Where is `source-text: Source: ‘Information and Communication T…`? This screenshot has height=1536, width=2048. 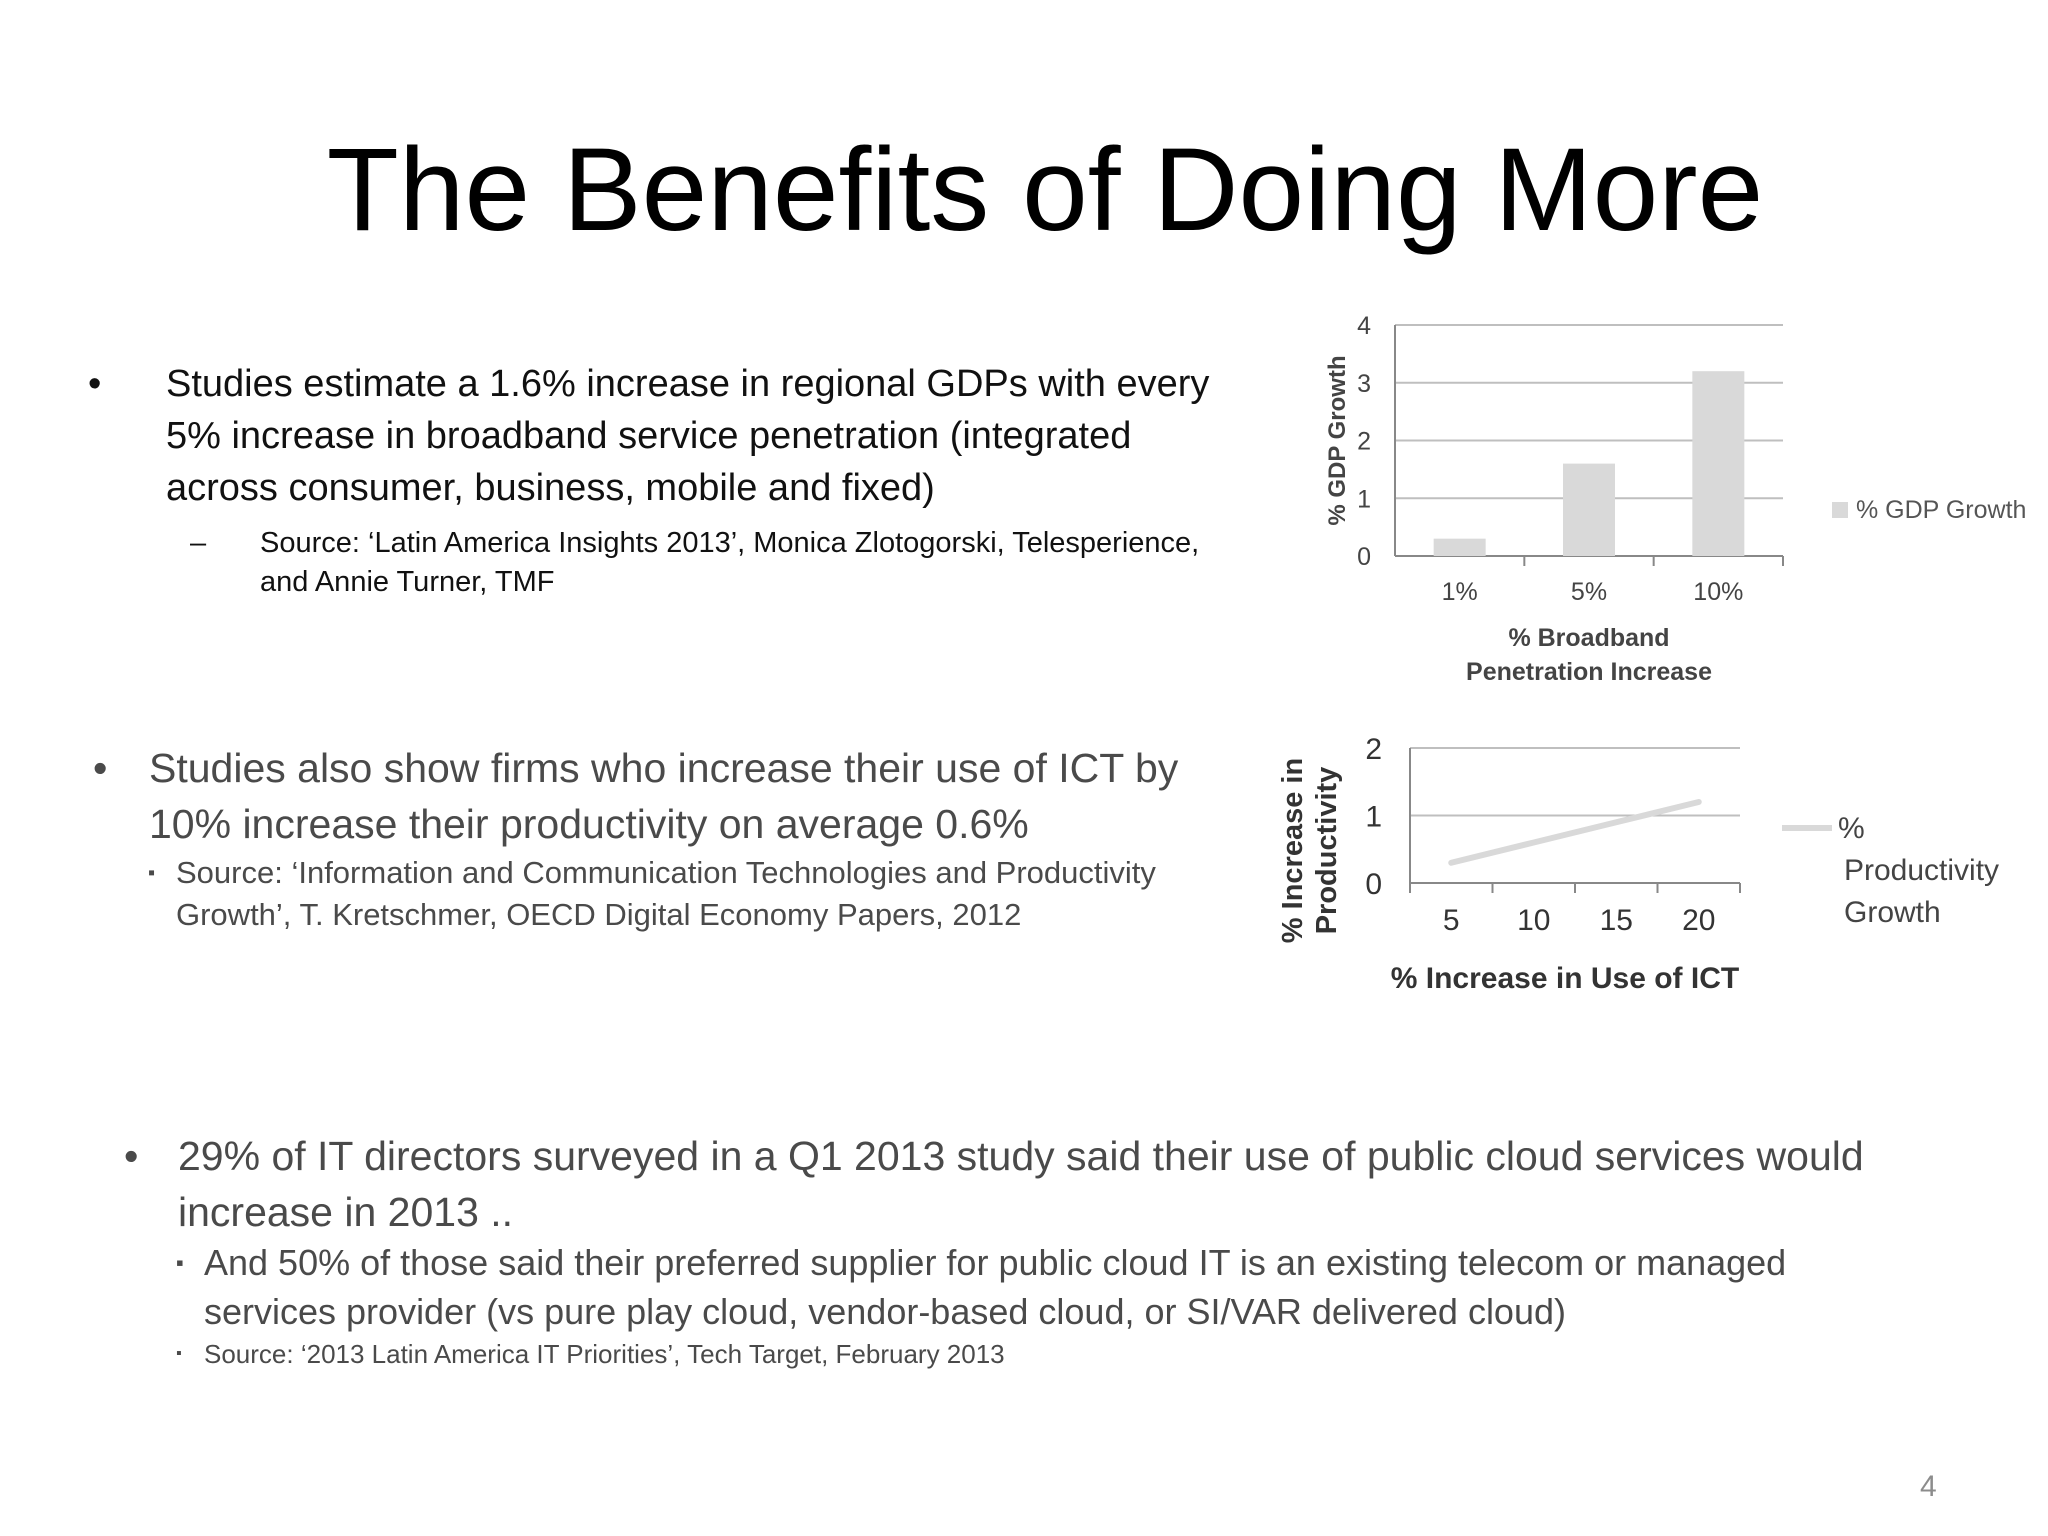 source-text: Source: ‘Information and Communication T… is located at coordinates (666, 893).